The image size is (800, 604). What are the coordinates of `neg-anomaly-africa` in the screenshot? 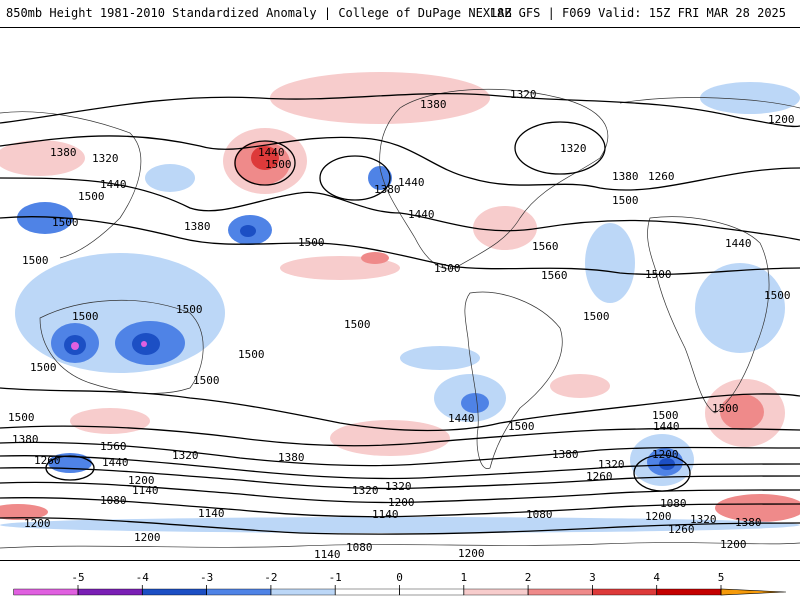 It's located at (740, 308).